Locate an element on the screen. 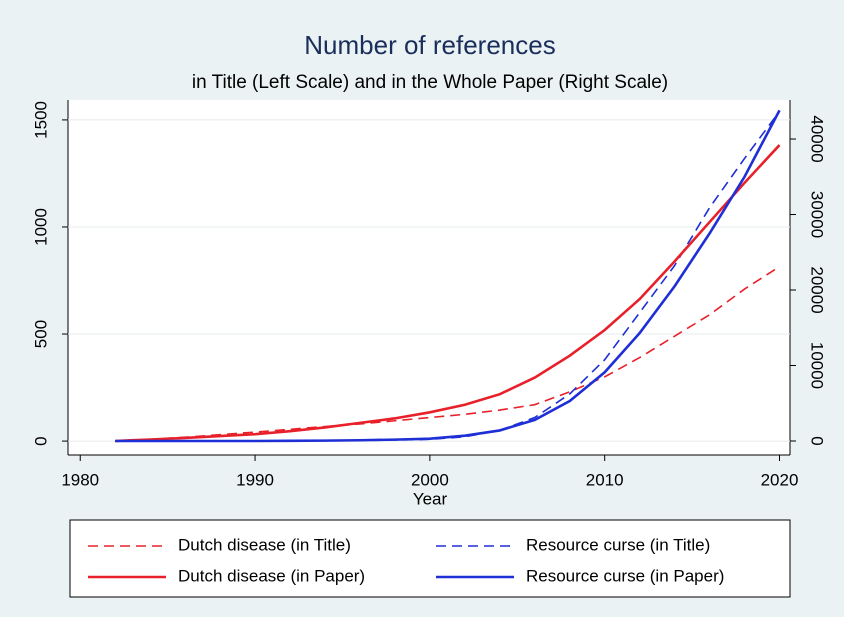 The height and width of the screenshot is (617, 844). x-tick-label: 1990 is located at coordinates (255, 479).